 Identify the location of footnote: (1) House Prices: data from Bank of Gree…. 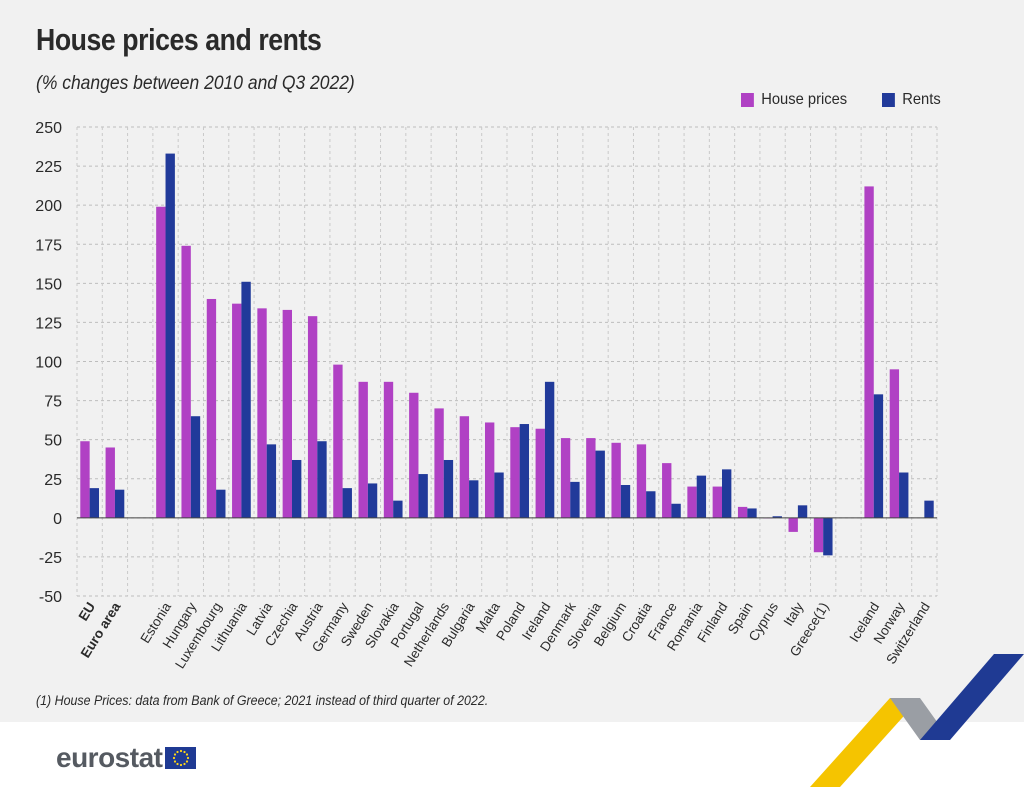
(262, 700).